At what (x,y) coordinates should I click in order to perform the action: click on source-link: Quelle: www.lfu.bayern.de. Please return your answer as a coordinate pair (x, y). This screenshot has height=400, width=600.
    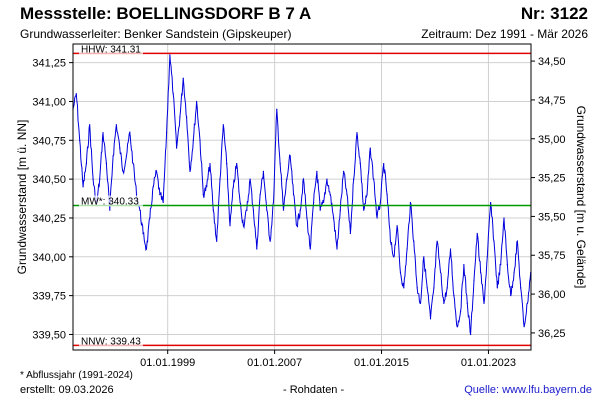
    Looking at the image, I should click on (528, 390).